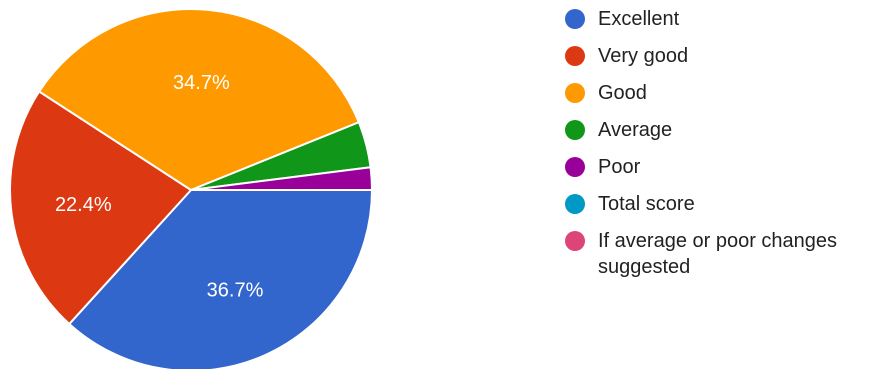  What do you see at coordinates (725, 130) in the screenshot?
I see `legend-item: Average` at bounding box center [725, 130].